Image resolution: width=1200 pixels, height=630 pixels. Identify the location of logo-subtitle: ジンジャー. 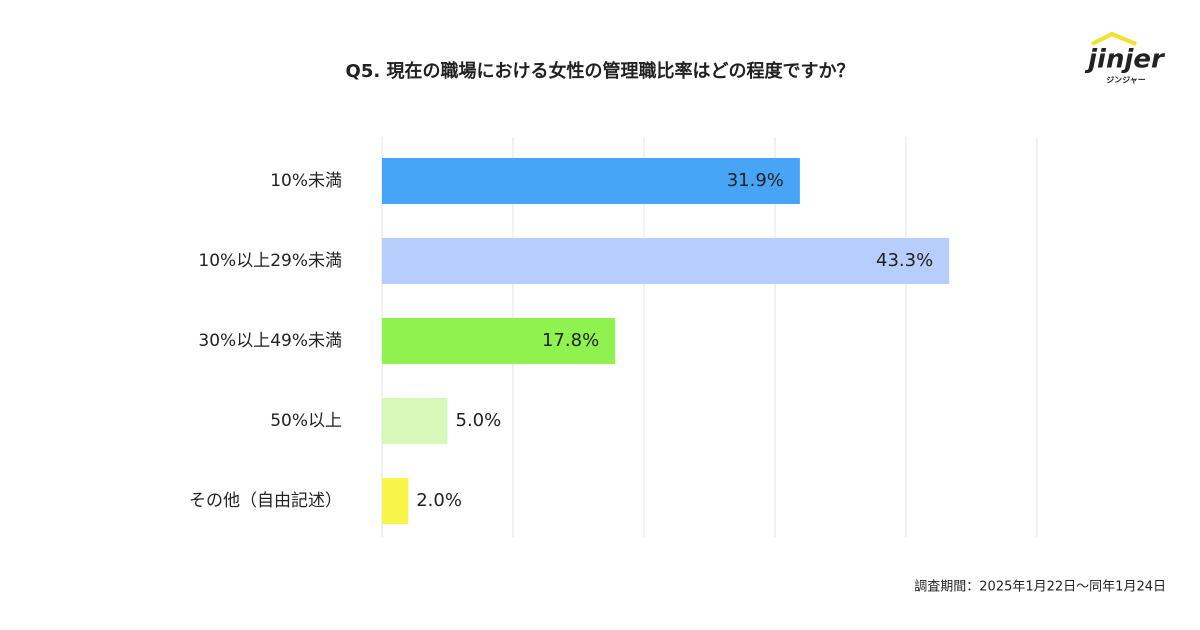
(1126, 80).